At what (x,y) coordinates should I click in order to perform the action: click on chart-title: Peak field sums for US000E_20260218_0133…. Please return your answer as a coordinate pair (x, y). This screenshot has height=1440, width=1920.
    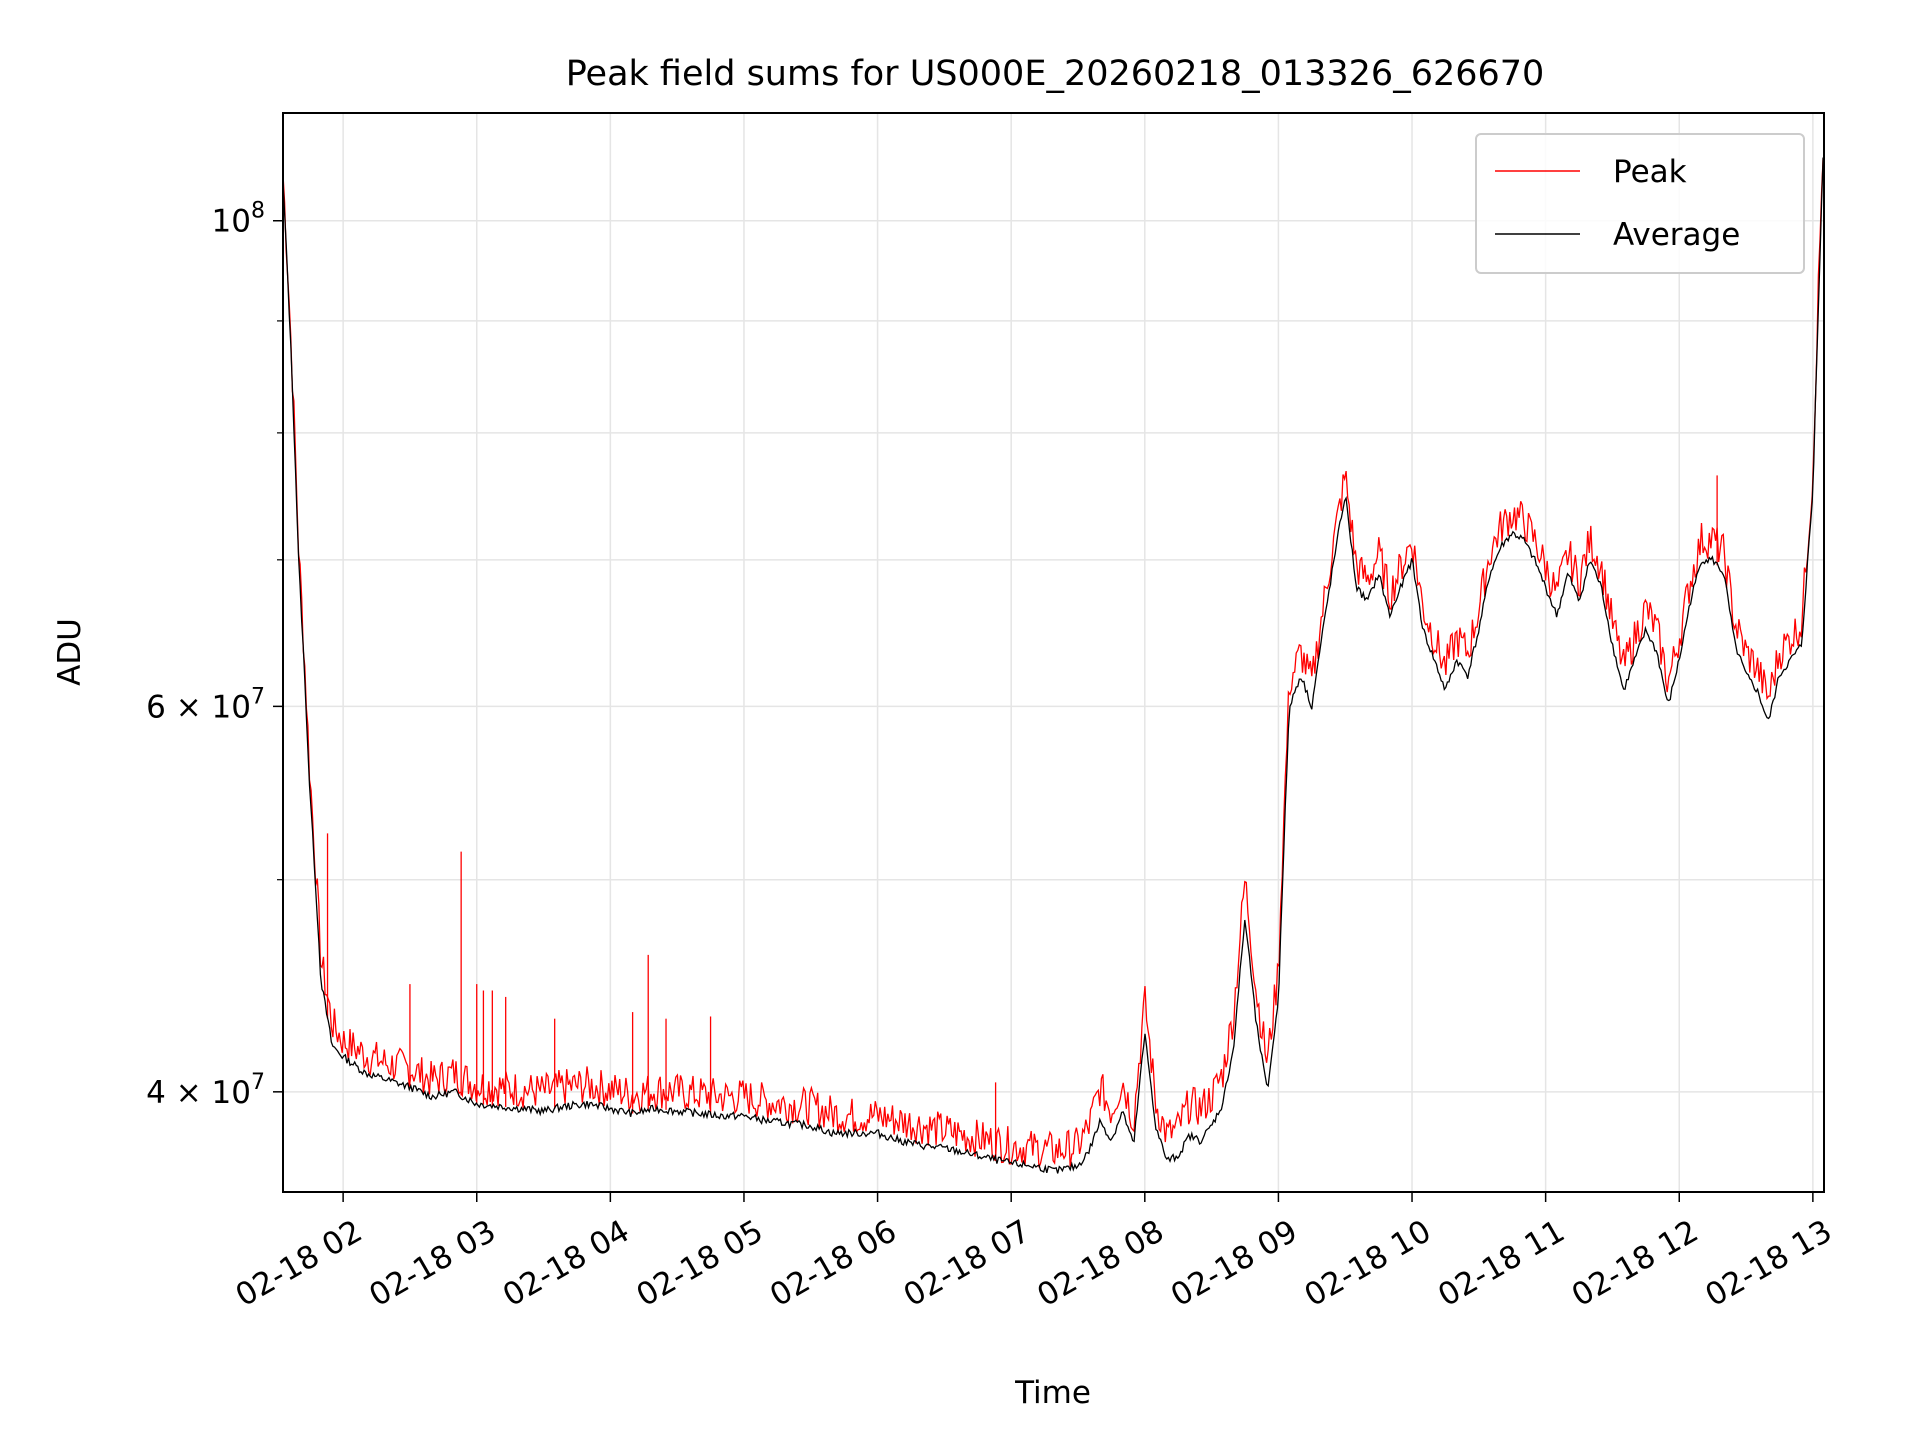
    Looking at the image, I should click on (1055, 74).